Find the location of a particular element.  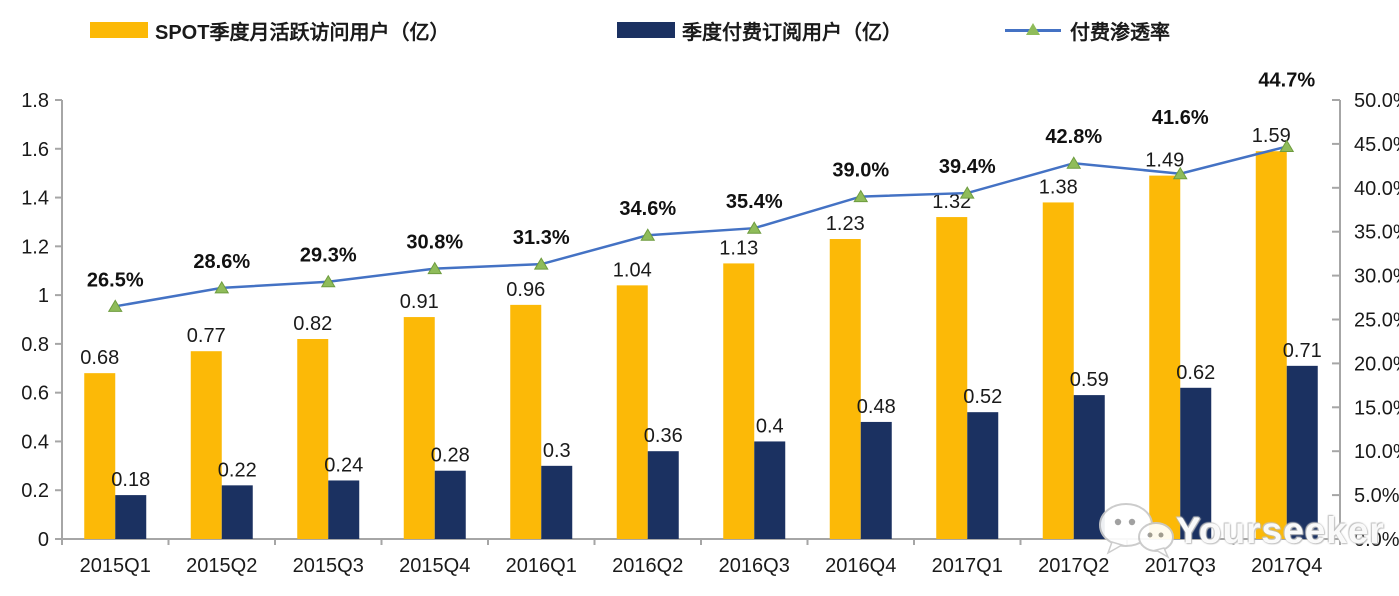

x-axis-category-label: 2015Q4 is located at coordinates (434, 566).